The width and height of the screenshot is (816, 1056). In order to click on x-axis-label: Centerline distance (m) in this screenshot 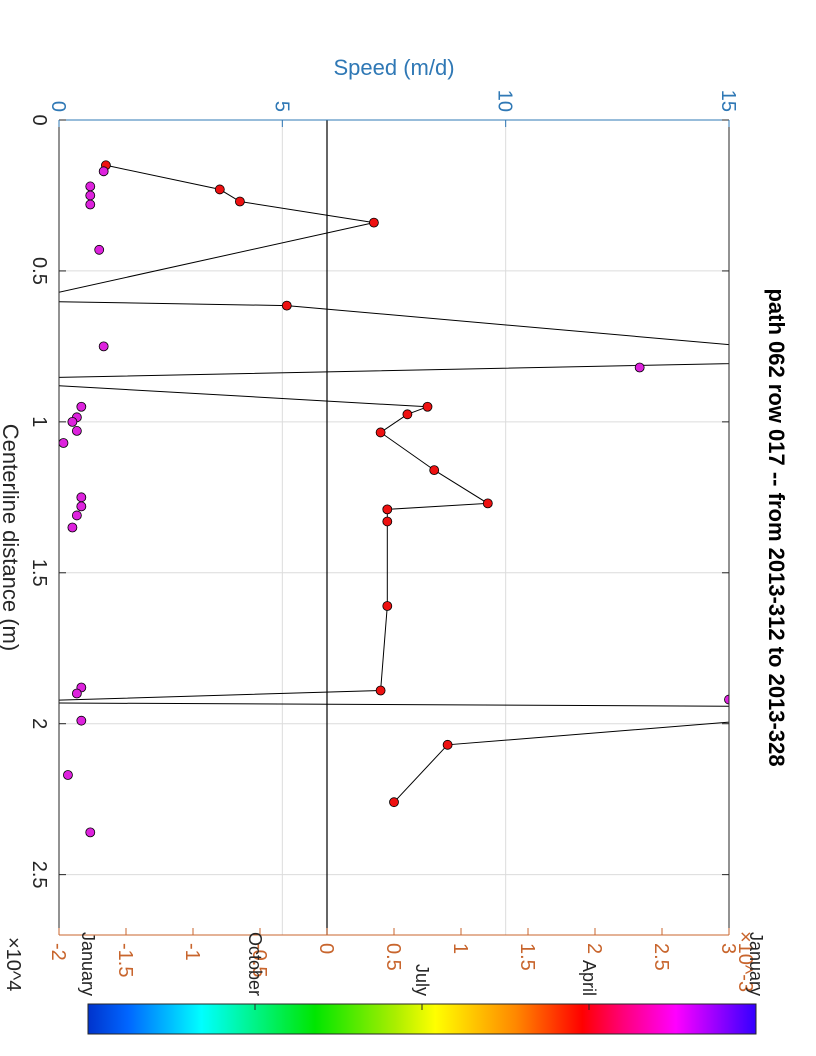, I will do `click(11, 537)`.